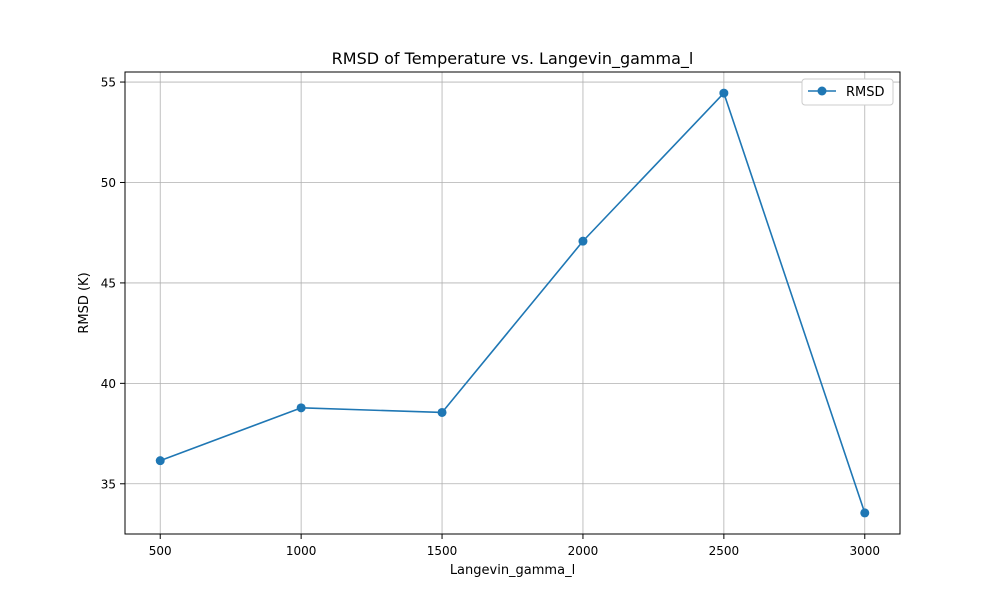  What do you see at coordinates (864, 551) in the screenshot?
I see `x-tick-label: 3000` at bounding box center [864, 551].